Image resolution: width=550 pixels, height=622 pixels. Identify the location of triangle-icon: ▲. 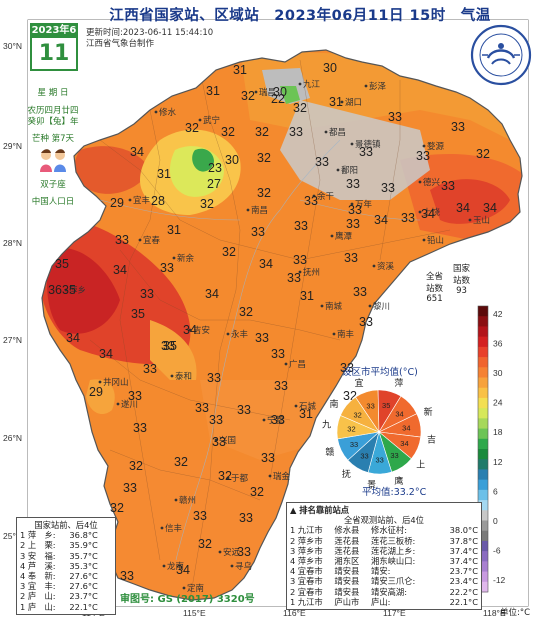
(295, 510).